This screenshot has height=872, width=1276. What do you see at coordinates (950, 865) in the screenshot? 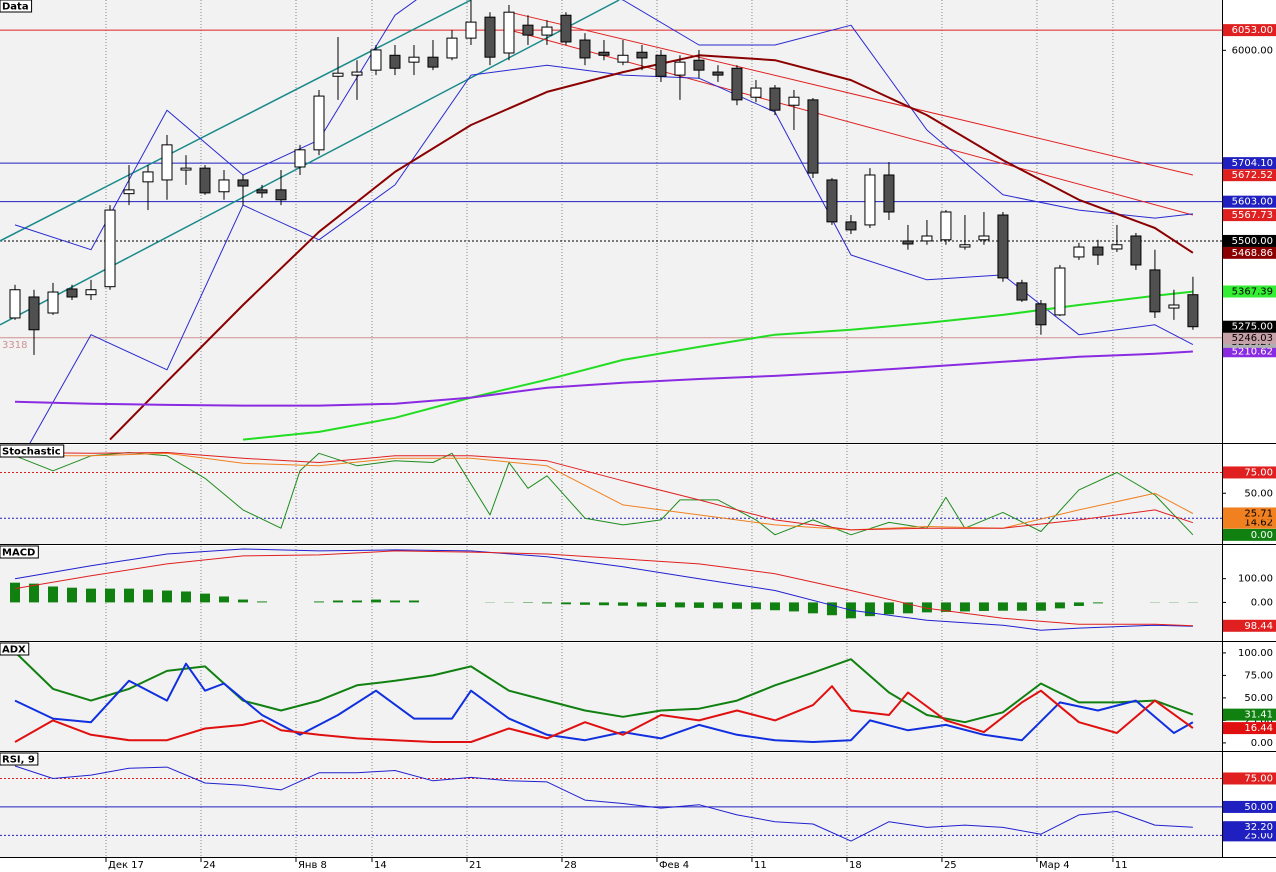
I see `x-tick-label: 25` at bounding box center [950, 865].